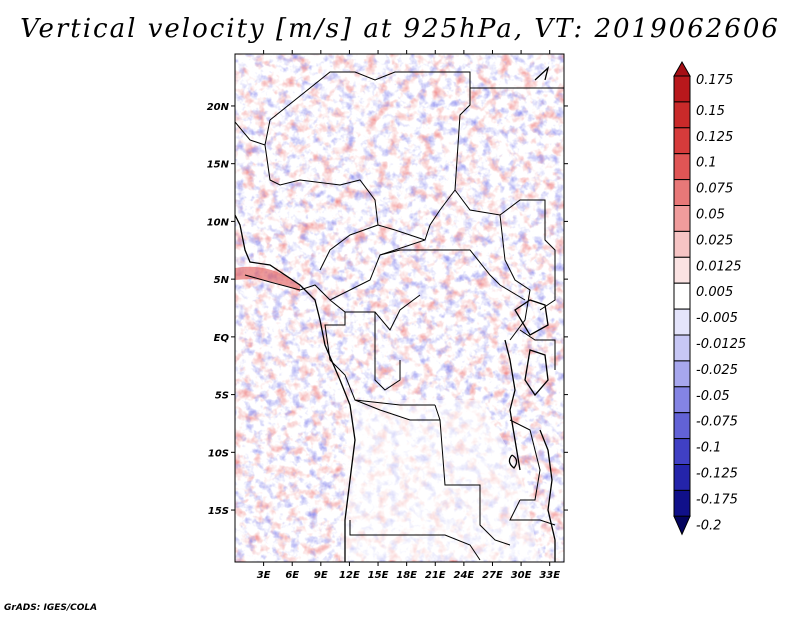 Image resolution: width=800 pixels, height=618 pixels. I want to click on lon-tick-label: 24E, so click(463, 575).